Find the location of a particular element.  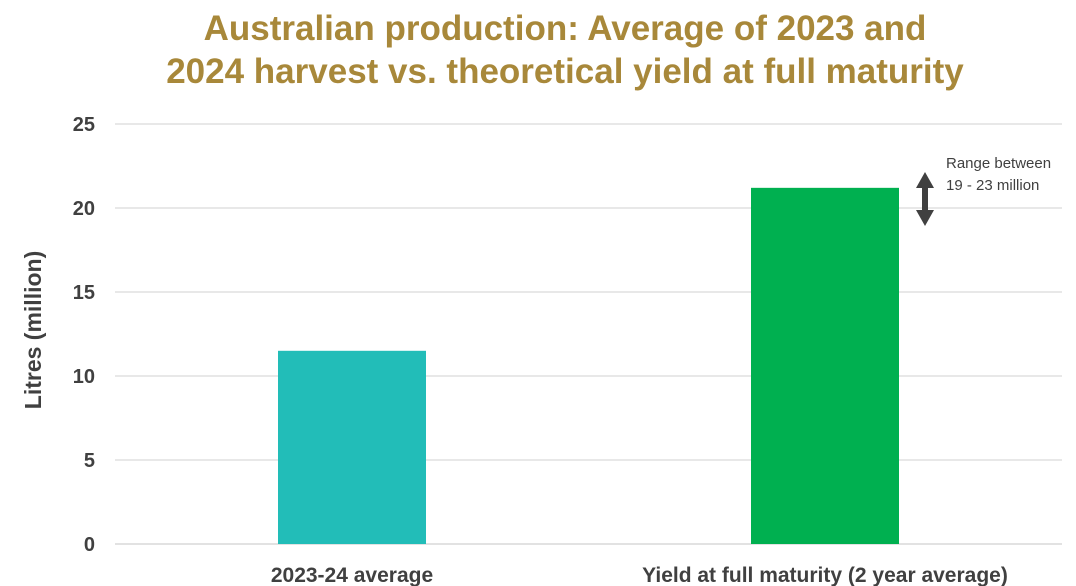

y-tick-label: 10 is located at coordinates (84, 377).